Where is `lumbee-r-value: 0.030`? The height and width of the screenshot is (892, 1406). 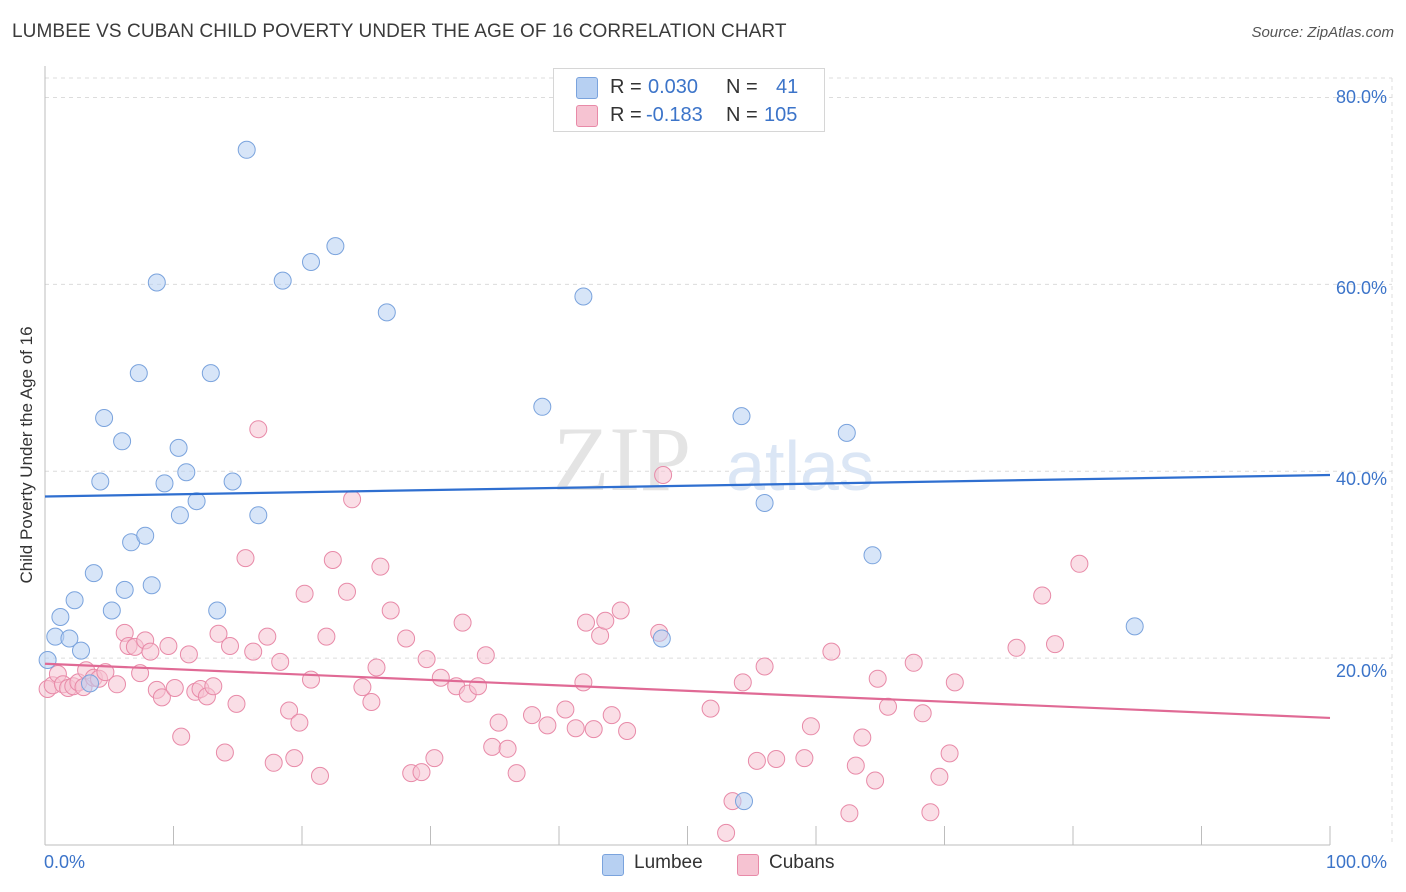
lumbee-r-value: 0.030 is located at coordinates (673, 87).